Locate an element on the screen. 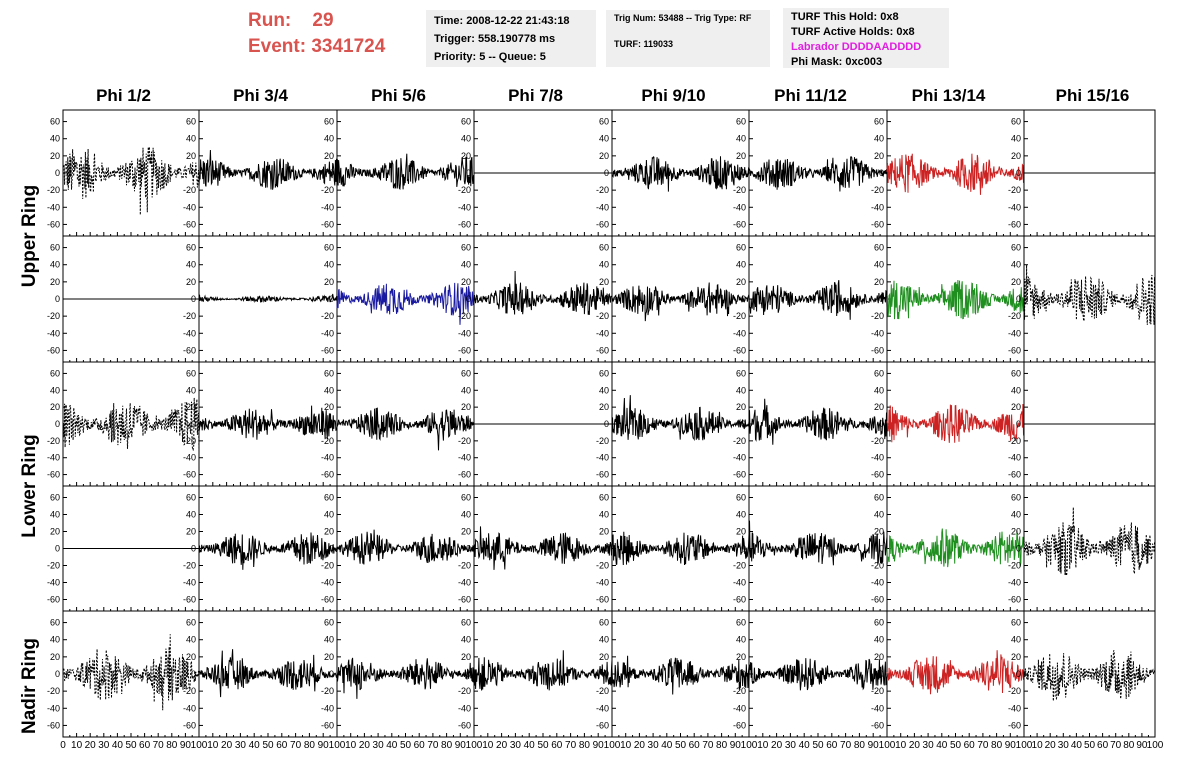  x-tick-label: 60 is located at coordinates (695, 745).